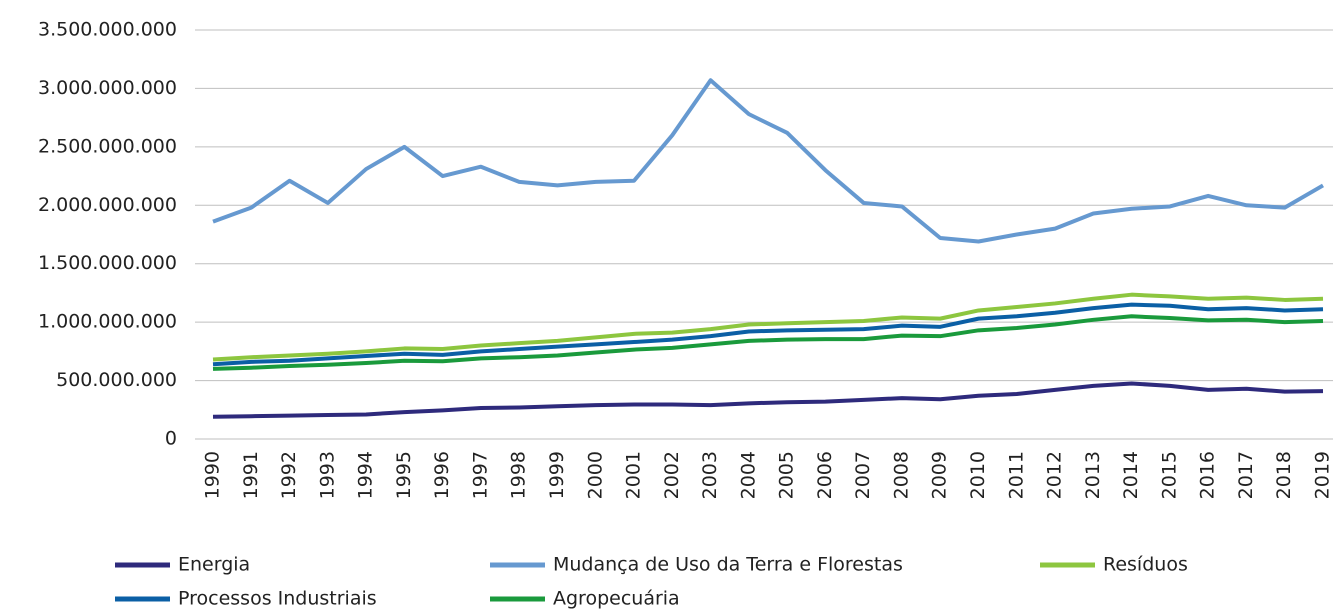 Image resolution: width=1333 pixels, height=612 pixels. What do you see at coordinates (366, 475) in the screenshot?
I see `x-tick-label: 1994` at bounding box center [366, 475].